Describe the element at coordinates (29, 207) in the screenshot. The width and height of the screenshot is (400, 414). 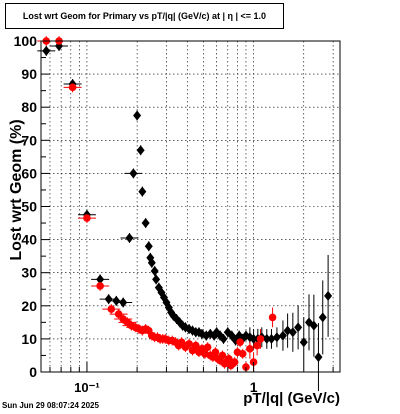
I see `y-tick-label: 50` at that location.